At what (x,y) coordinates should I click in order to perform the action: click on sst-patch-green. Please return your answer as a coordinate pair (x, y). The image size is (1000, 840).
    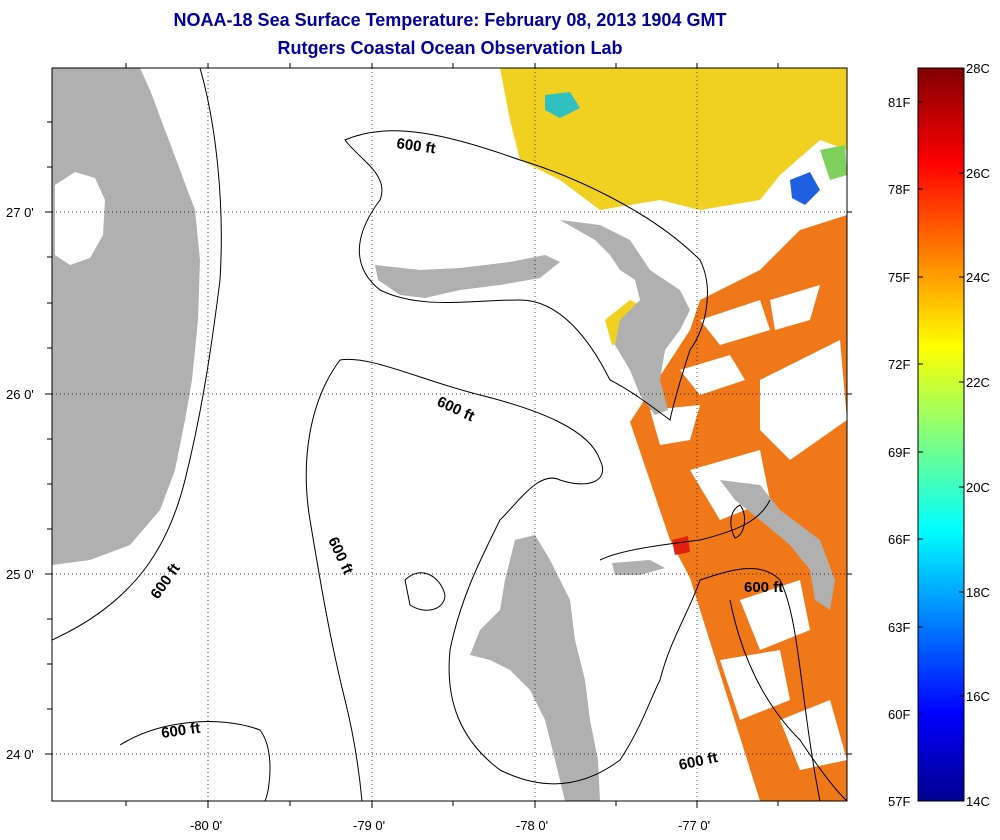
    Looking at the image, I should click on (833, 162).